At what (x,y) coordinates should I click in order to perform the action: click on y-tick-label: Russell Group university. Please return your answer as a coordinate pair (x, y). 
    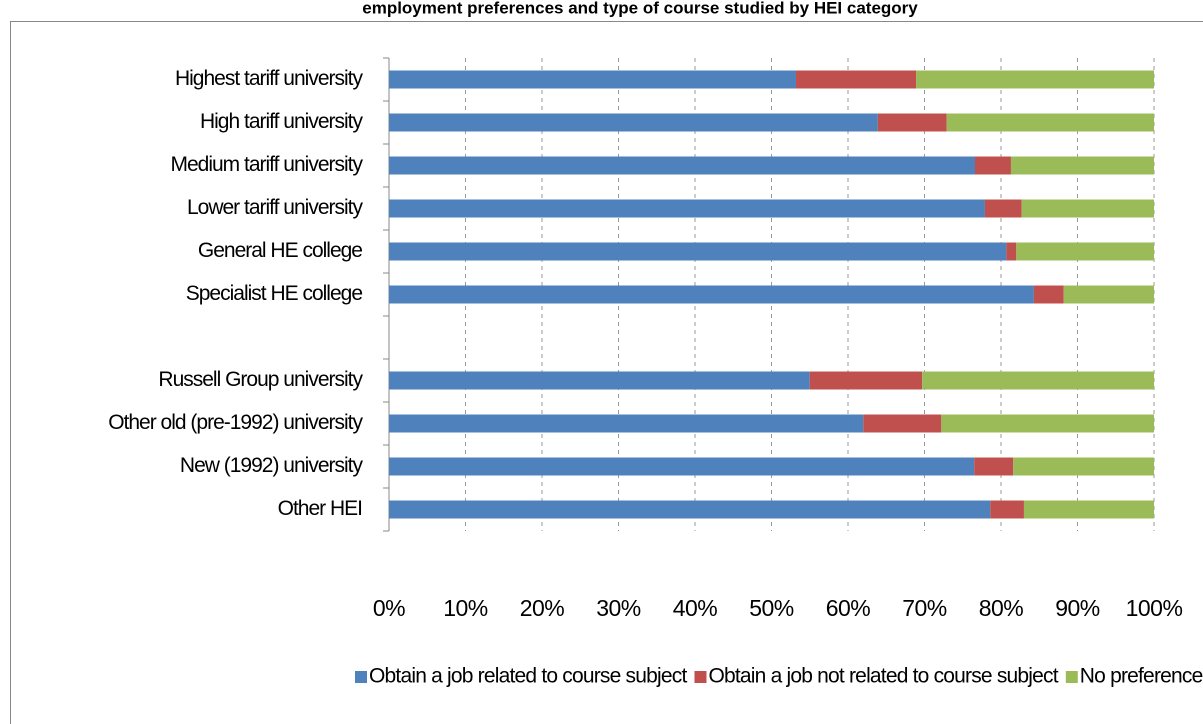
    Looking at the image, I should click on (260, 379).